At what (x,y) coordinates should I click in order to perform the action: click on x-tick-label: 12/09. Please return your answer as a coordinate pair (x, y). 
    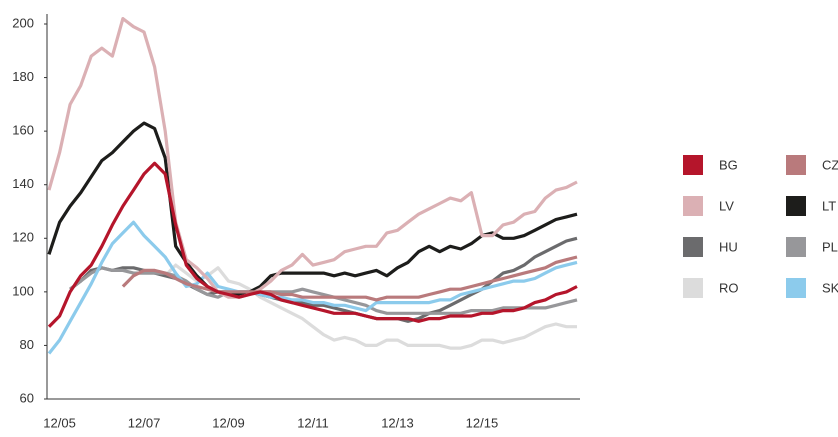
    Looking at the image, I should click on (228, 422).